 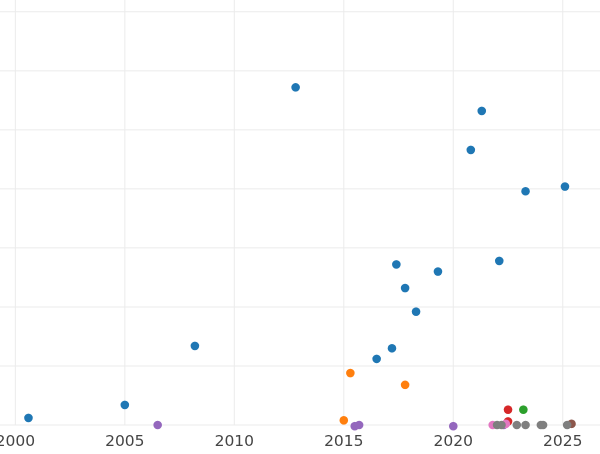 What do you see at coordinates (453, 441) in the screenshot?
I see `x-tick-label: 2020` at bounding box center [453, 441].